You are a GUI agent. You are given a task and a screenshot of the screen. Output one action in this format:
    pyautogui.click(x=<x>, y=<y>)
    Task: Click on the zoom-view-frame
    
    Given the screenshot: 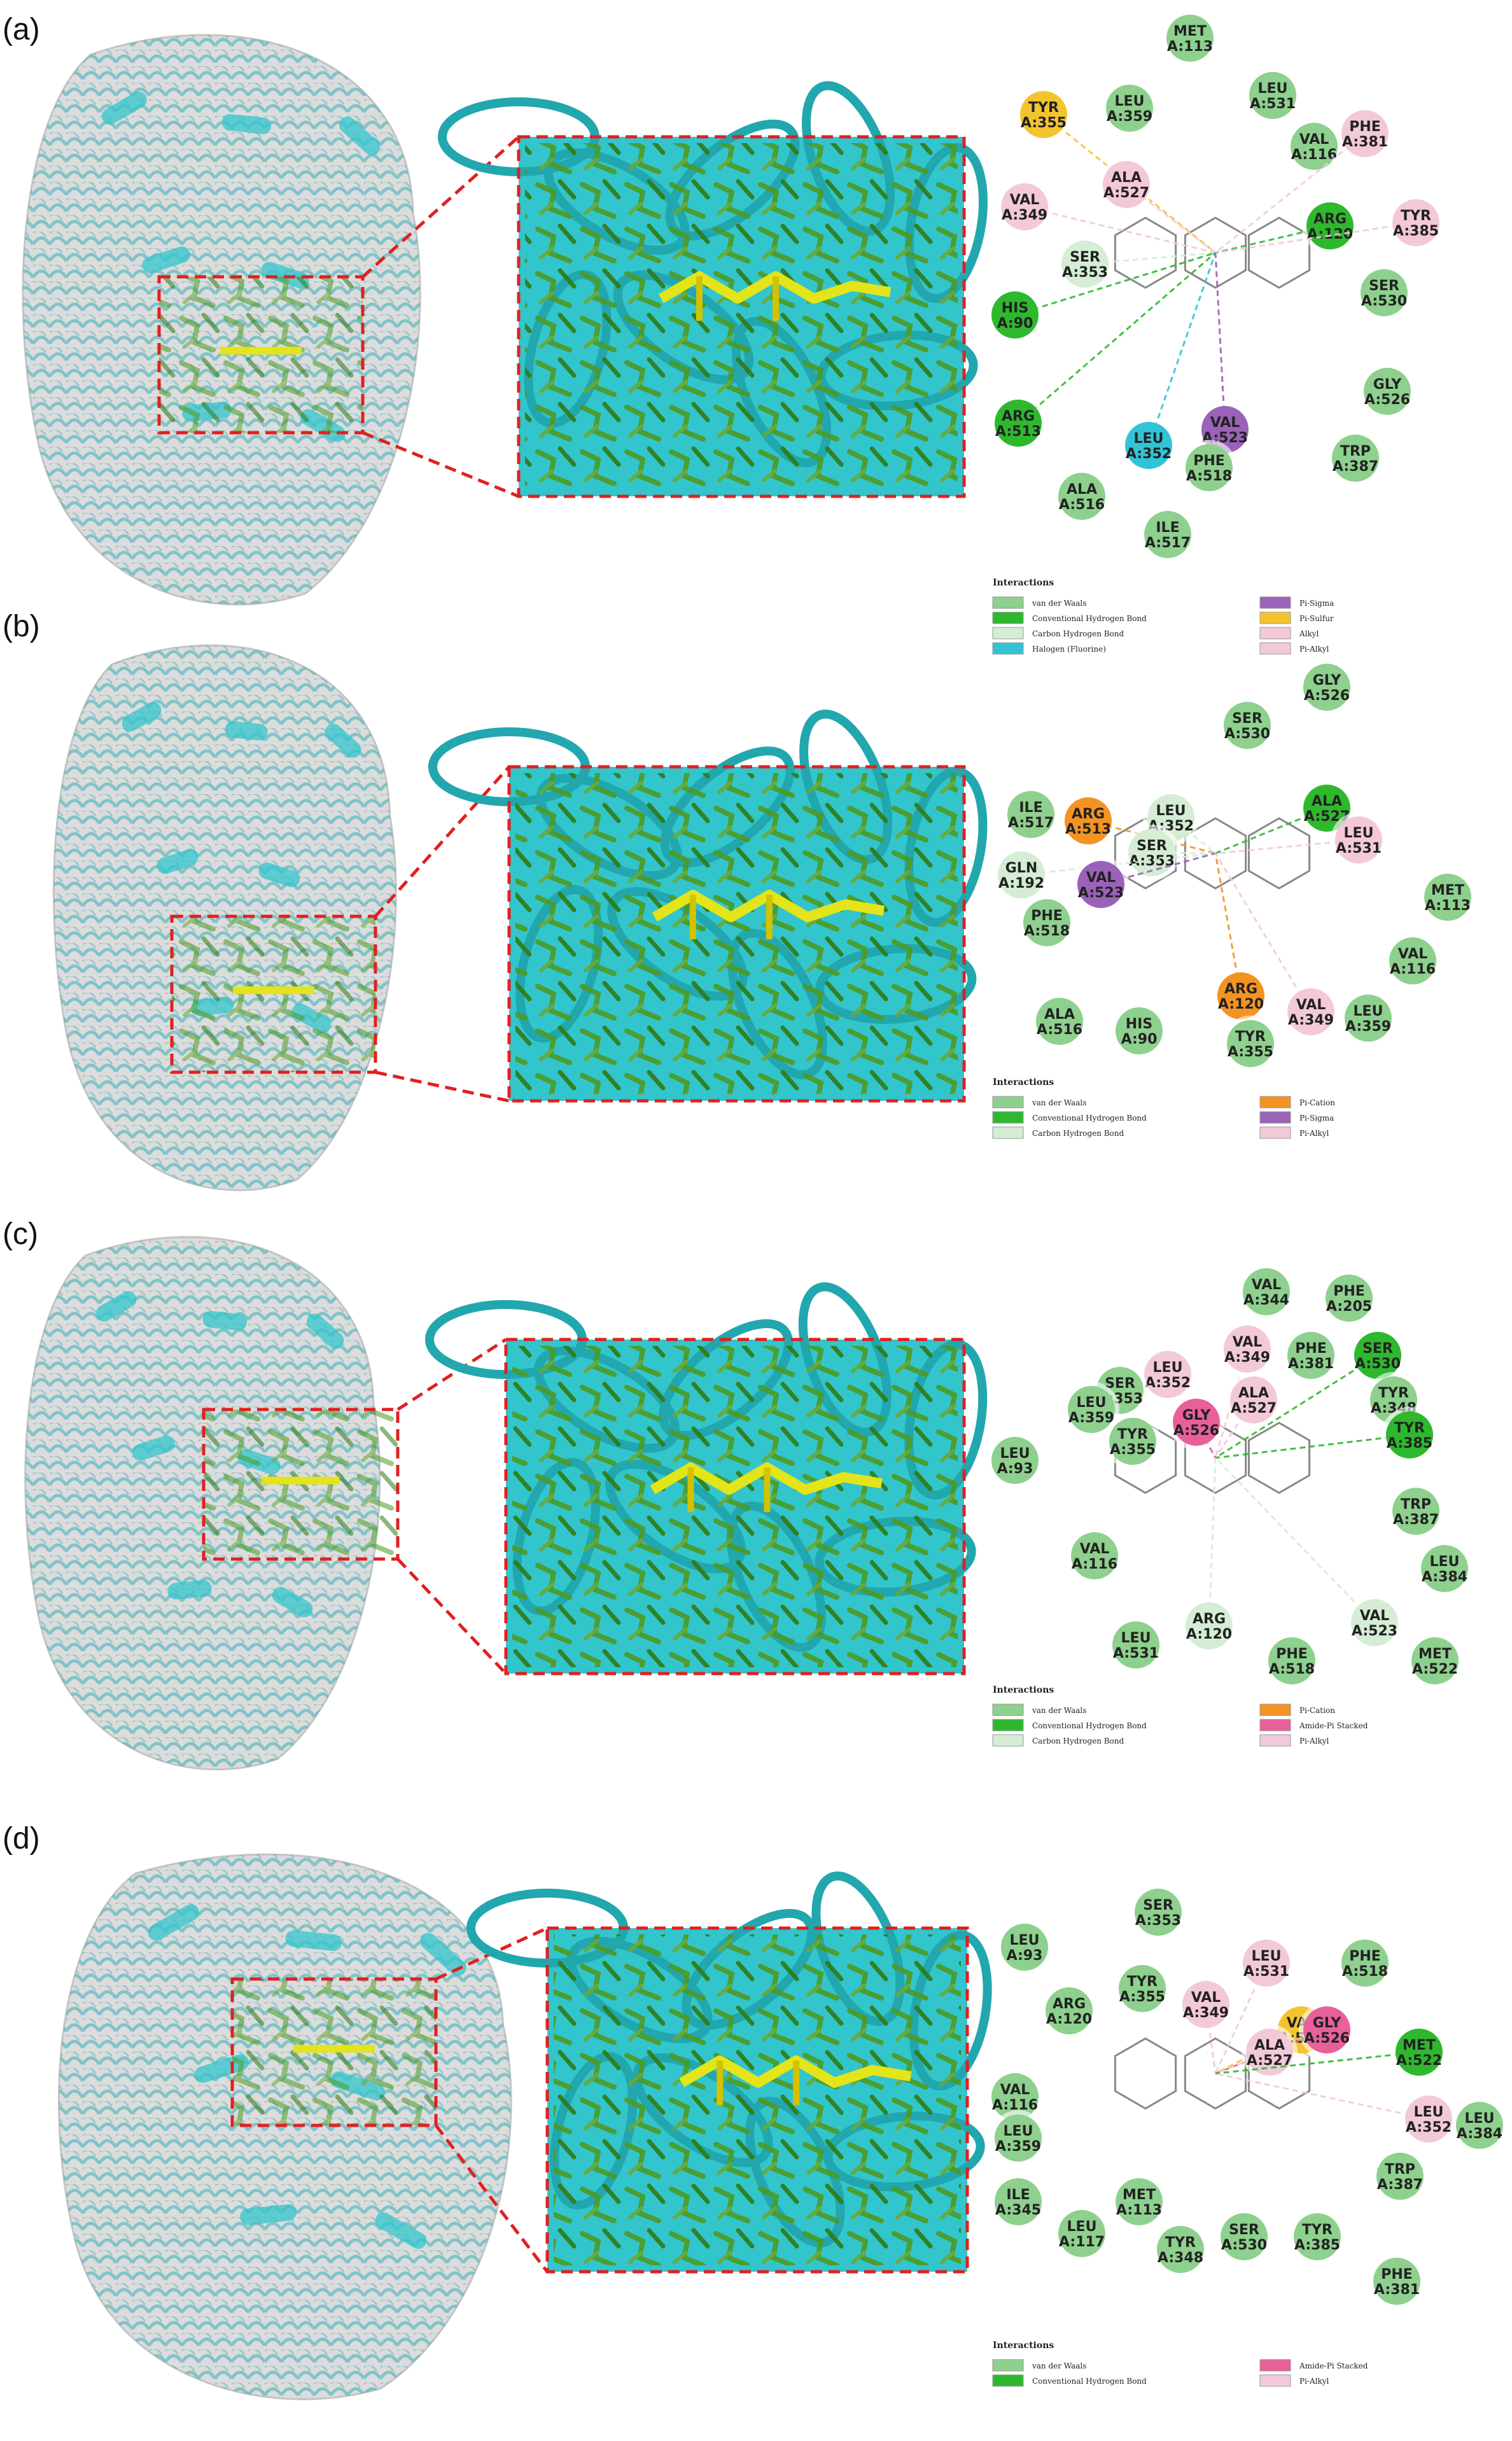 What is the action you would take?
    pyautogui.click(x=735, y=1507)
    